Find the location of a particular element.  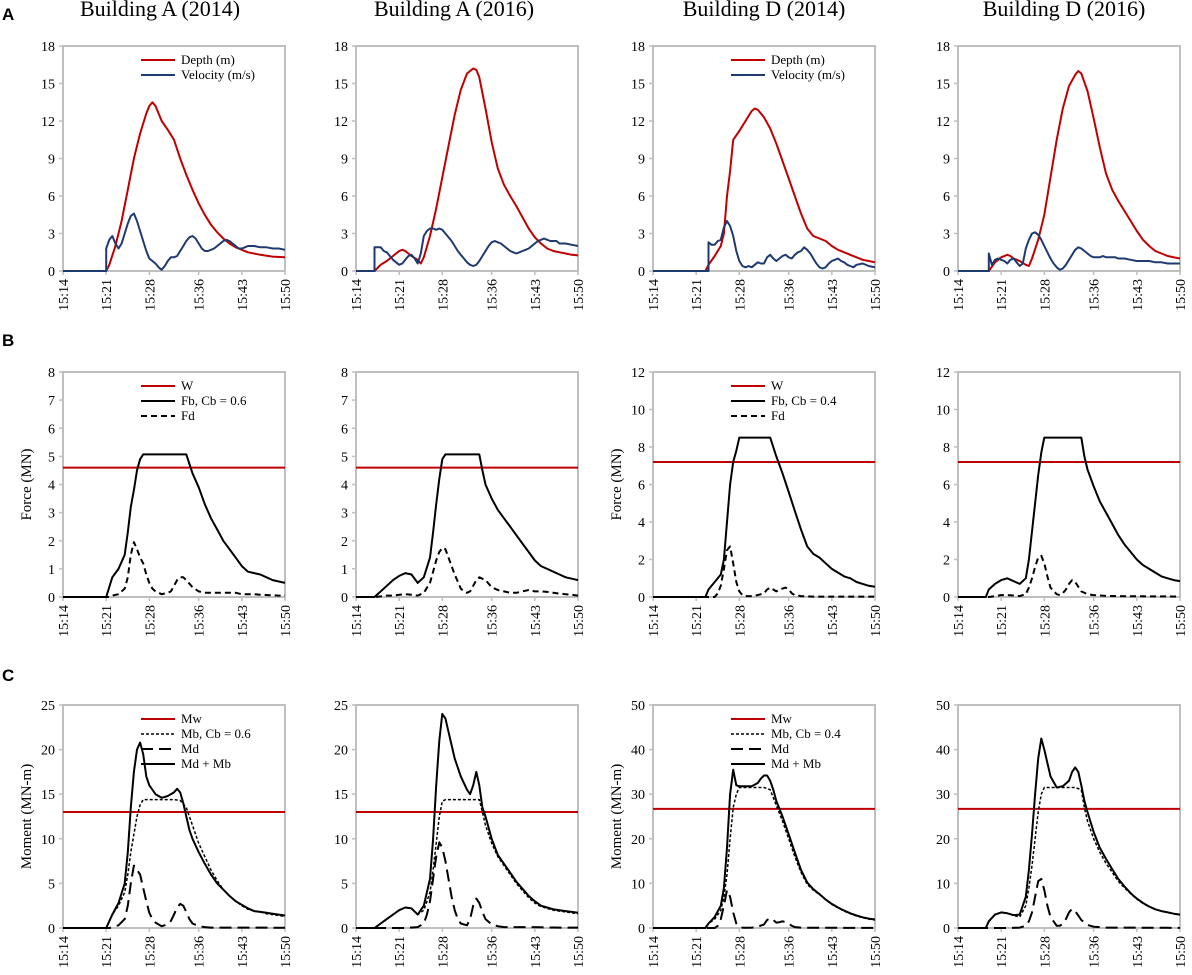

series-md is located at coordinates (174, 896).